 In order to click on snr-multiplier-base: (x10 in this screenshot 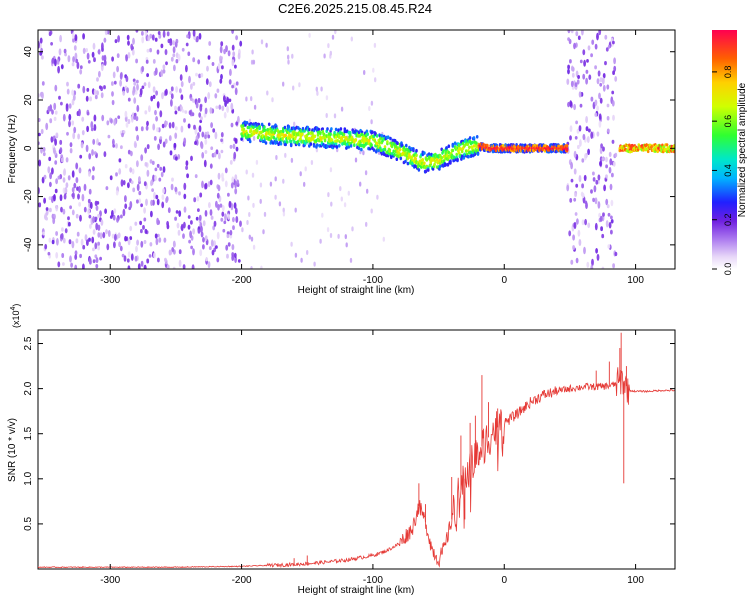, I will do `click(16, 319)`.